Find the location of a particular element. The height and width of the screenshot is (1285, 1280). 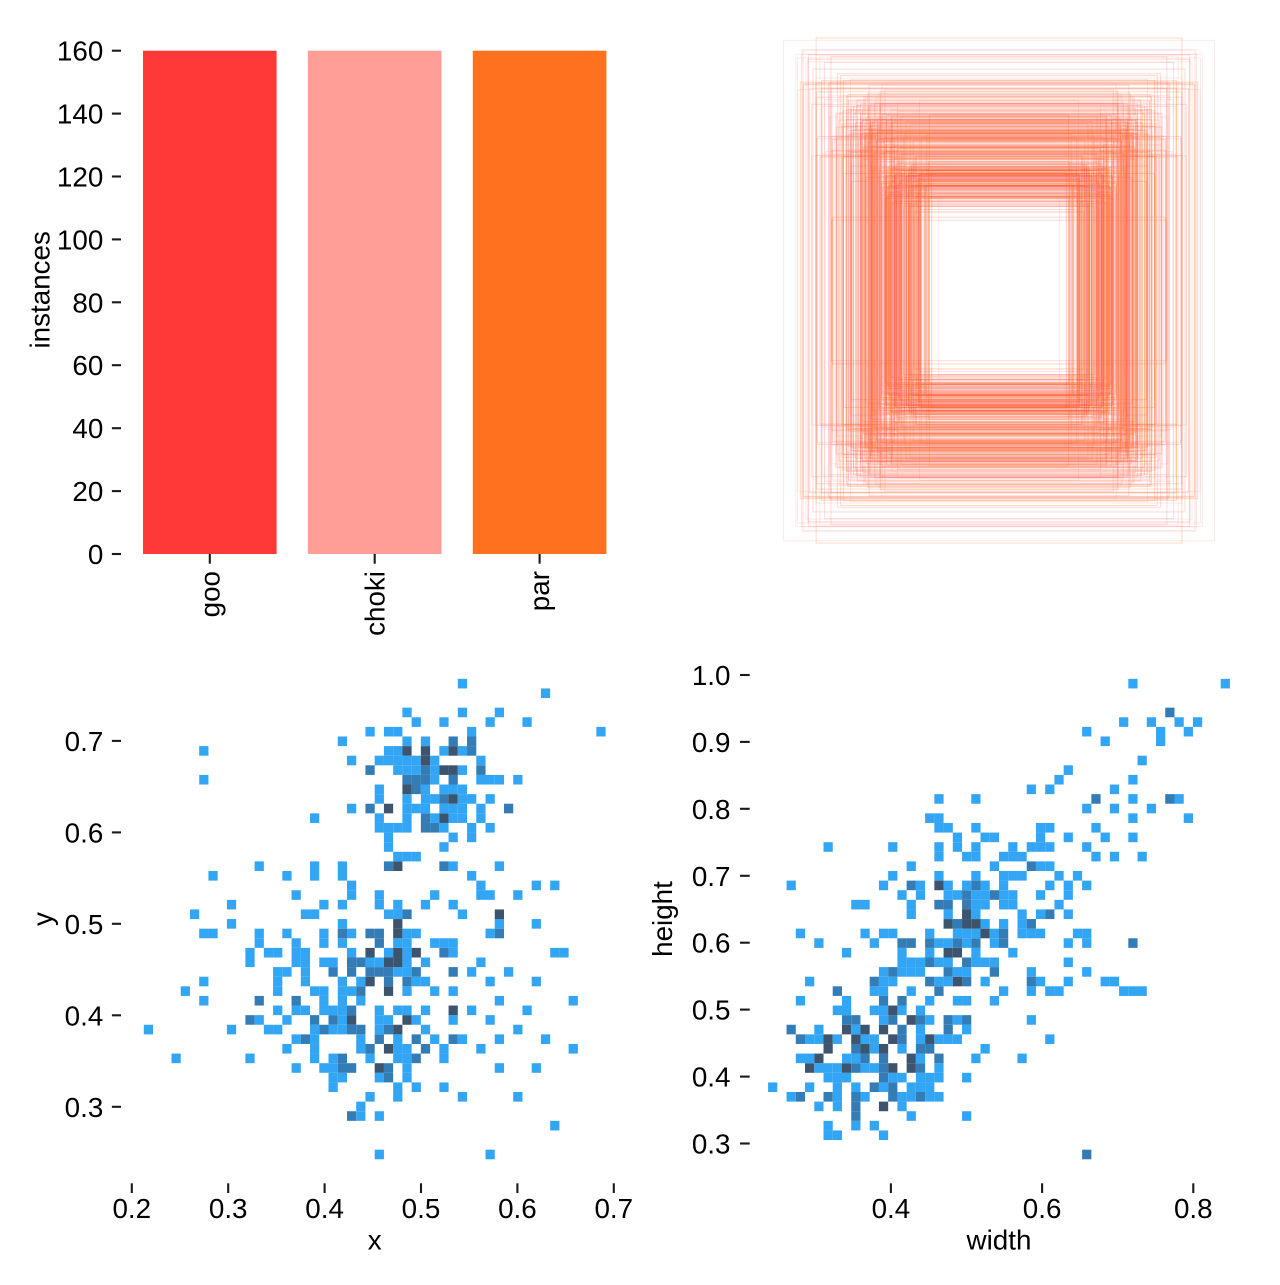

svg-text: 80 is located at coordinates (87, 302).